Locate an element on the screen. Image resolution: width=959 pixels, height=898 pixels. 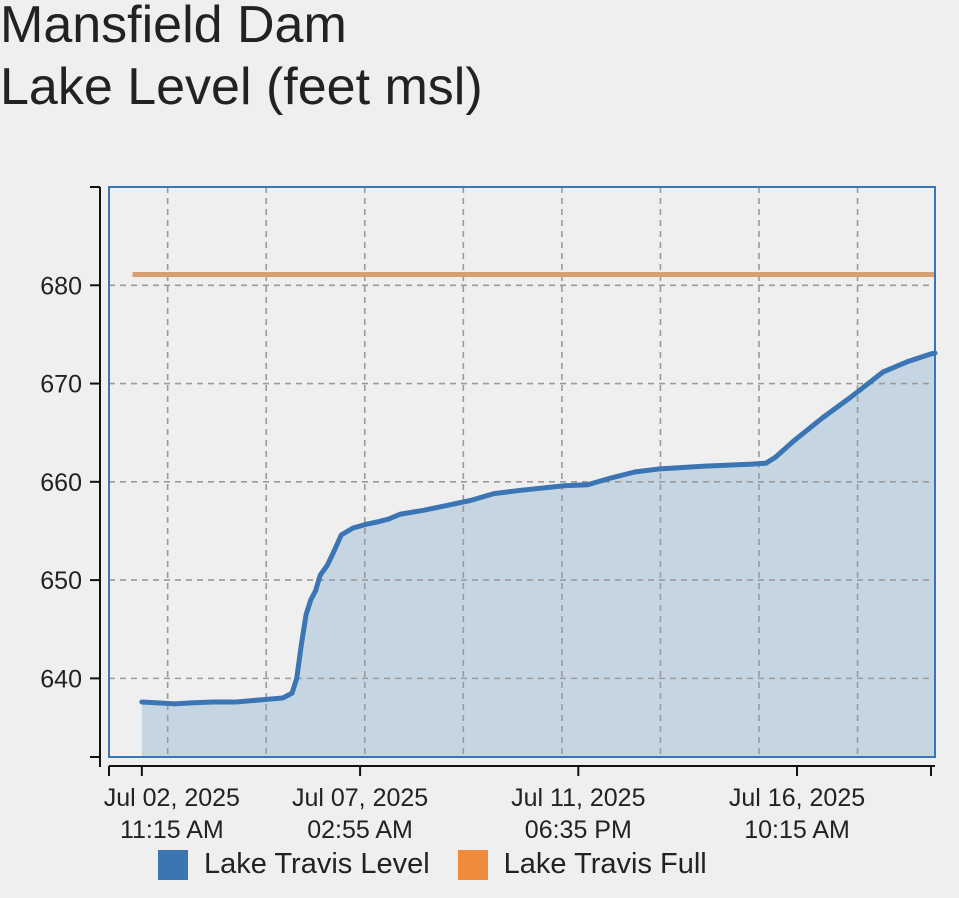
y-tick-label: 660 is located at coordinates (61, 483).